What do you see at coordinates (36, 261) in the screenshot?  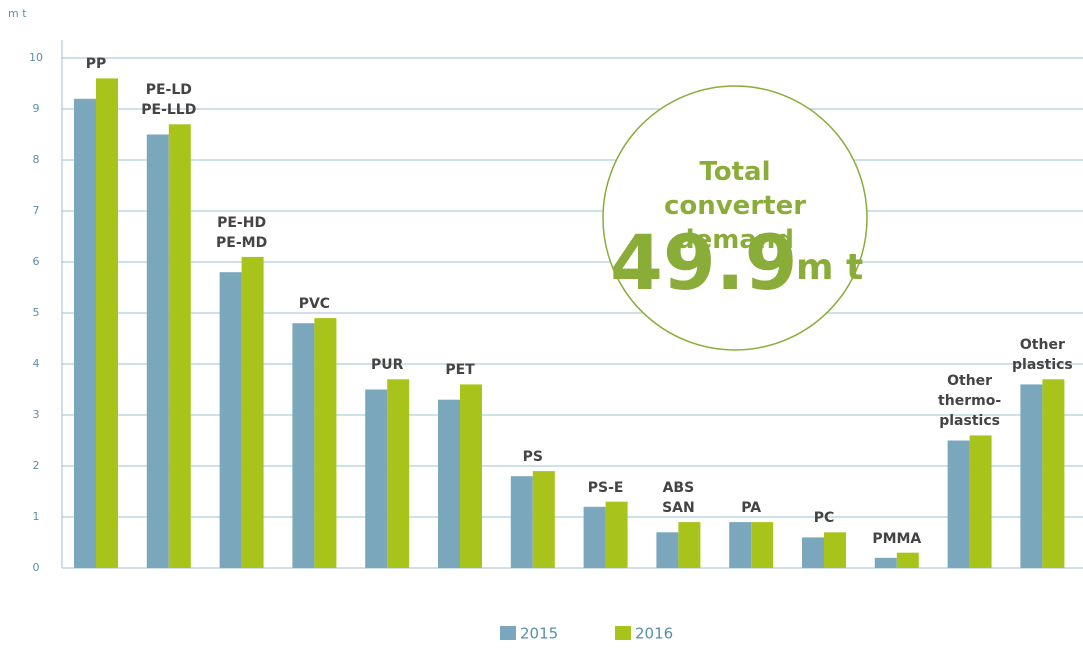 I see `y-tick-label: 6` at bounding box center [36, 261].